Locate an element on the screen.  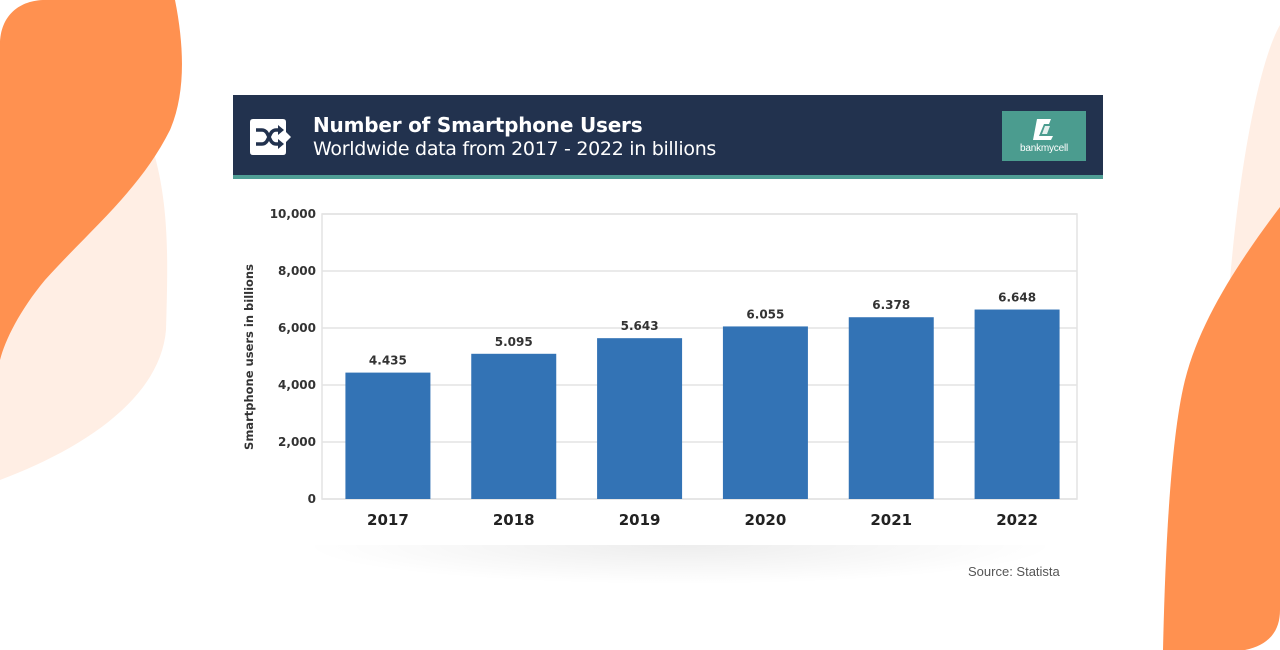
y-axis-label: Smartphone users in billions is located at coordinates (249, 357).